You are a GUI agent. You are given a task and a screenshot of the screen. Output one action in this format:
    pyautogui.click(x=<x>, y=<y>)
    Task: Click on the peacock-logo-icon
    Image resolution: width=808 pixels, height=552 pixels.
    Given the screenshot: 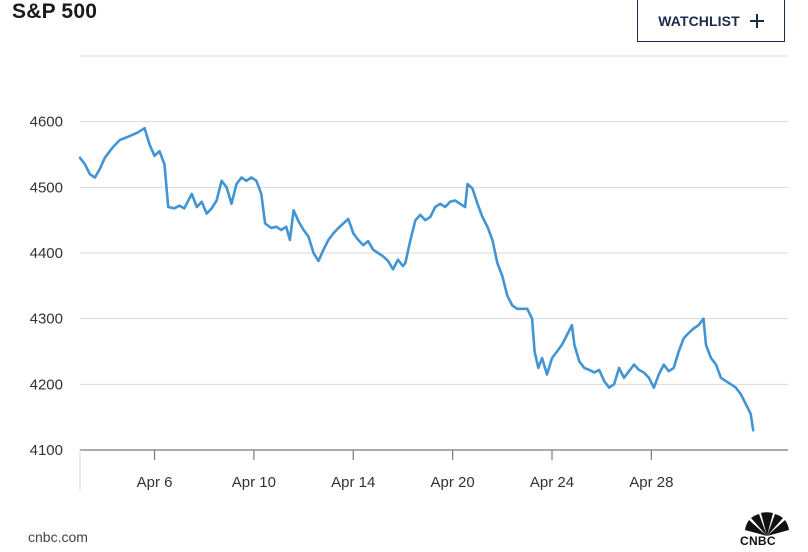 What is the action you would take?
    pyautogui.click(x=767, y=524)
    